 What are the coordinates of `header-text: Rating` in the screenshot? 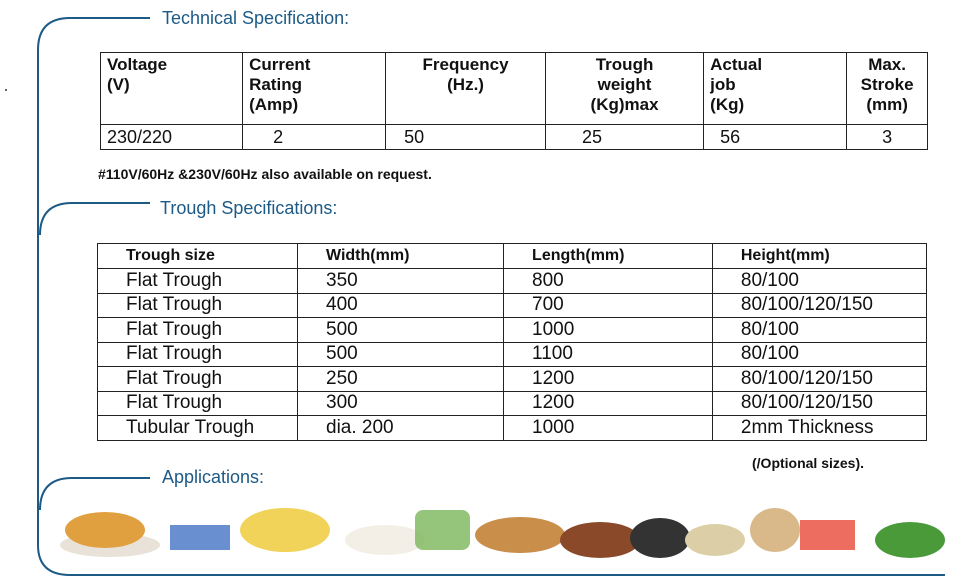 It's located at (275, 84).